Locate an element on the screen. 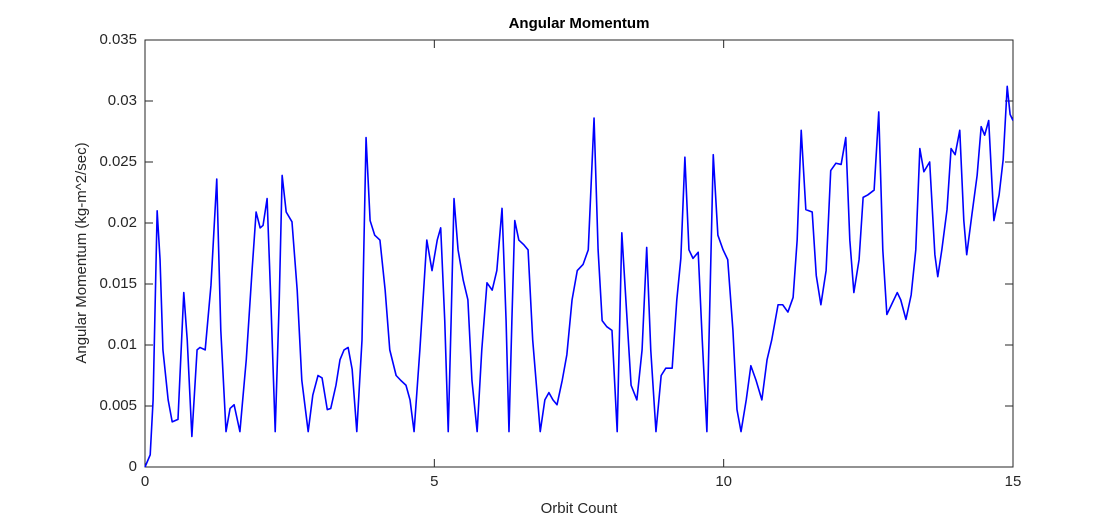 The width and height of the screenshot is (1119, 525). chart-title: Angular Momentum is located at coordinates (579, 23).